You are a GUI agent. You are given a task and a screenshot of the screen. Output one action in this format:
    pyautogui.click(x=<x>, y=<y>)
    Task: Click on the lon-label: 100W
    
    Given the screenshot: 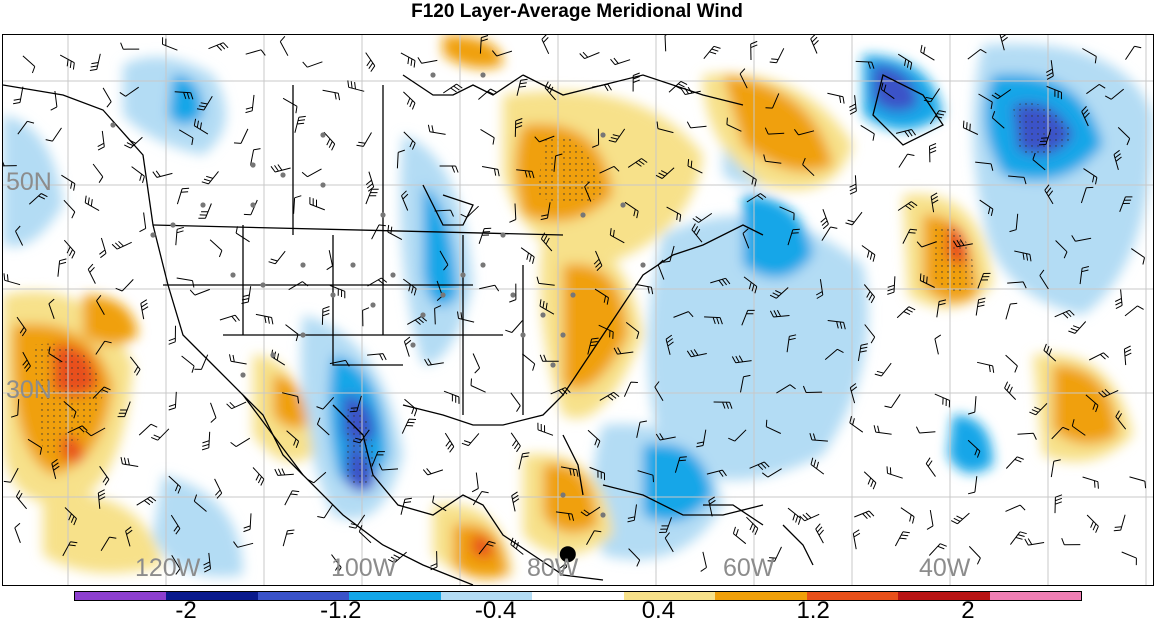 What is the action you would take?
    pyautogui.click(x=364, y=568)
    